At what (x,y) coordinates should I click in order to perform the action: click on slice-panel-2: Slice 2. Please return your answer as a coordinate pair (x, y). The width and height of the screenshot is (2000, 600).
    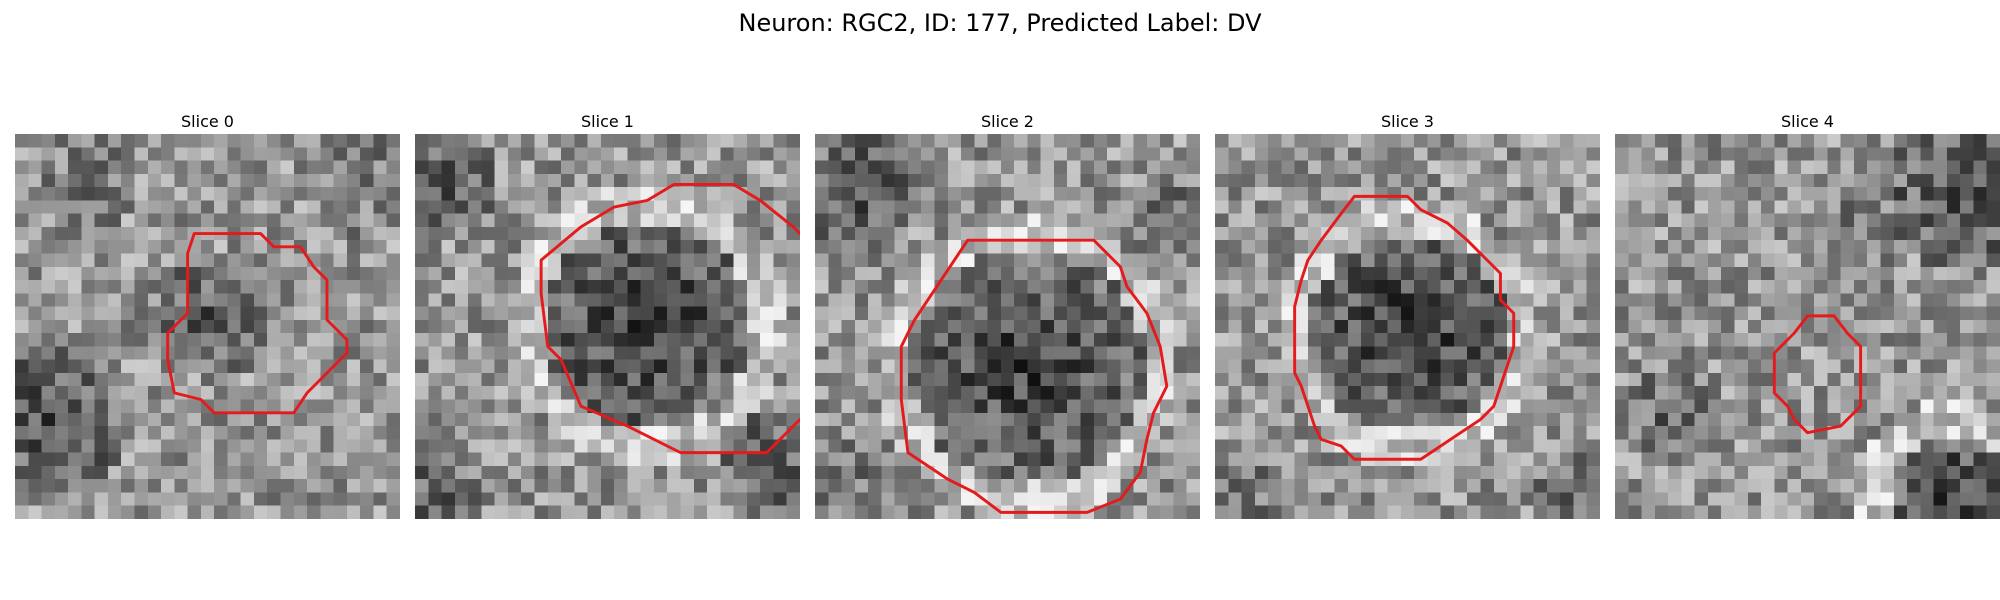
    Looking at the image, I should click on (1007, 315).